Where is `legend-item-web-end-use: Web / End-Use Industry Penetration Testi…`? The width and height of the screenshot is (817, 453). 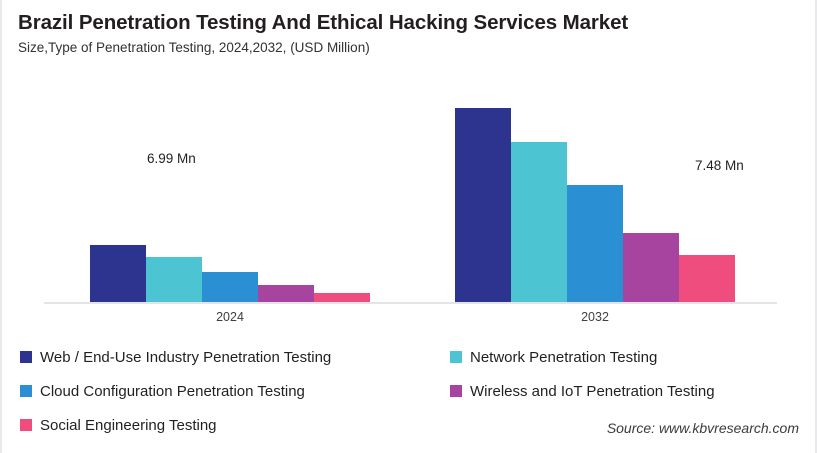 legend-item-web-end-use: Web / End-Use Industry Penetration Testi… is located at coordinates (235, 357).